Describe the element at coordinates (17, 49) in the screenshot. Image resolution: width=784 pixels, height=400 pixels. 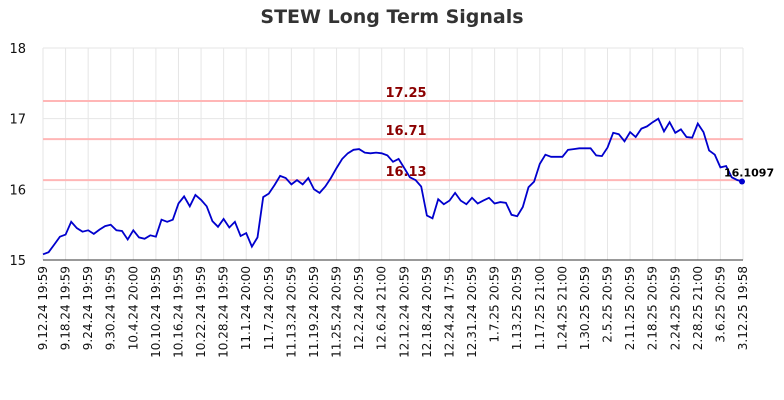
I see `y-tick-label: 18` at that location.